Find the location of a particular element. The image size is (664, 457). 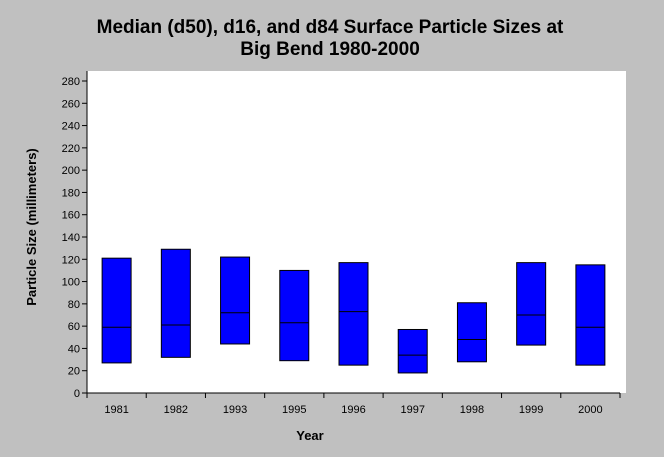

x-tick-label: 2000 is located at coordinates (590, 410).